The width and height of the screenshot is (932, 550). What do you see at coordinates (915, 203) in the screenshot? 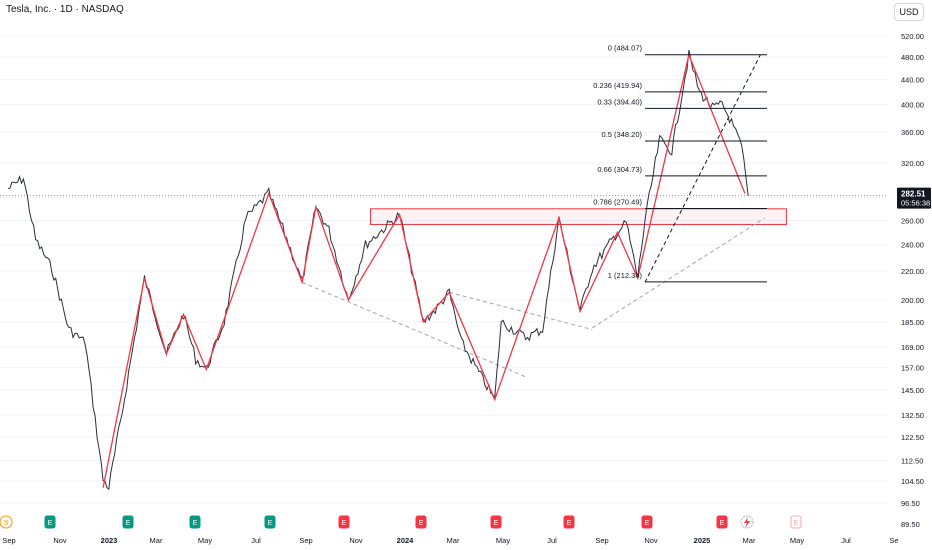
I see `price-tag-countdown: 05:56:38` at bounding box center [915, 203].